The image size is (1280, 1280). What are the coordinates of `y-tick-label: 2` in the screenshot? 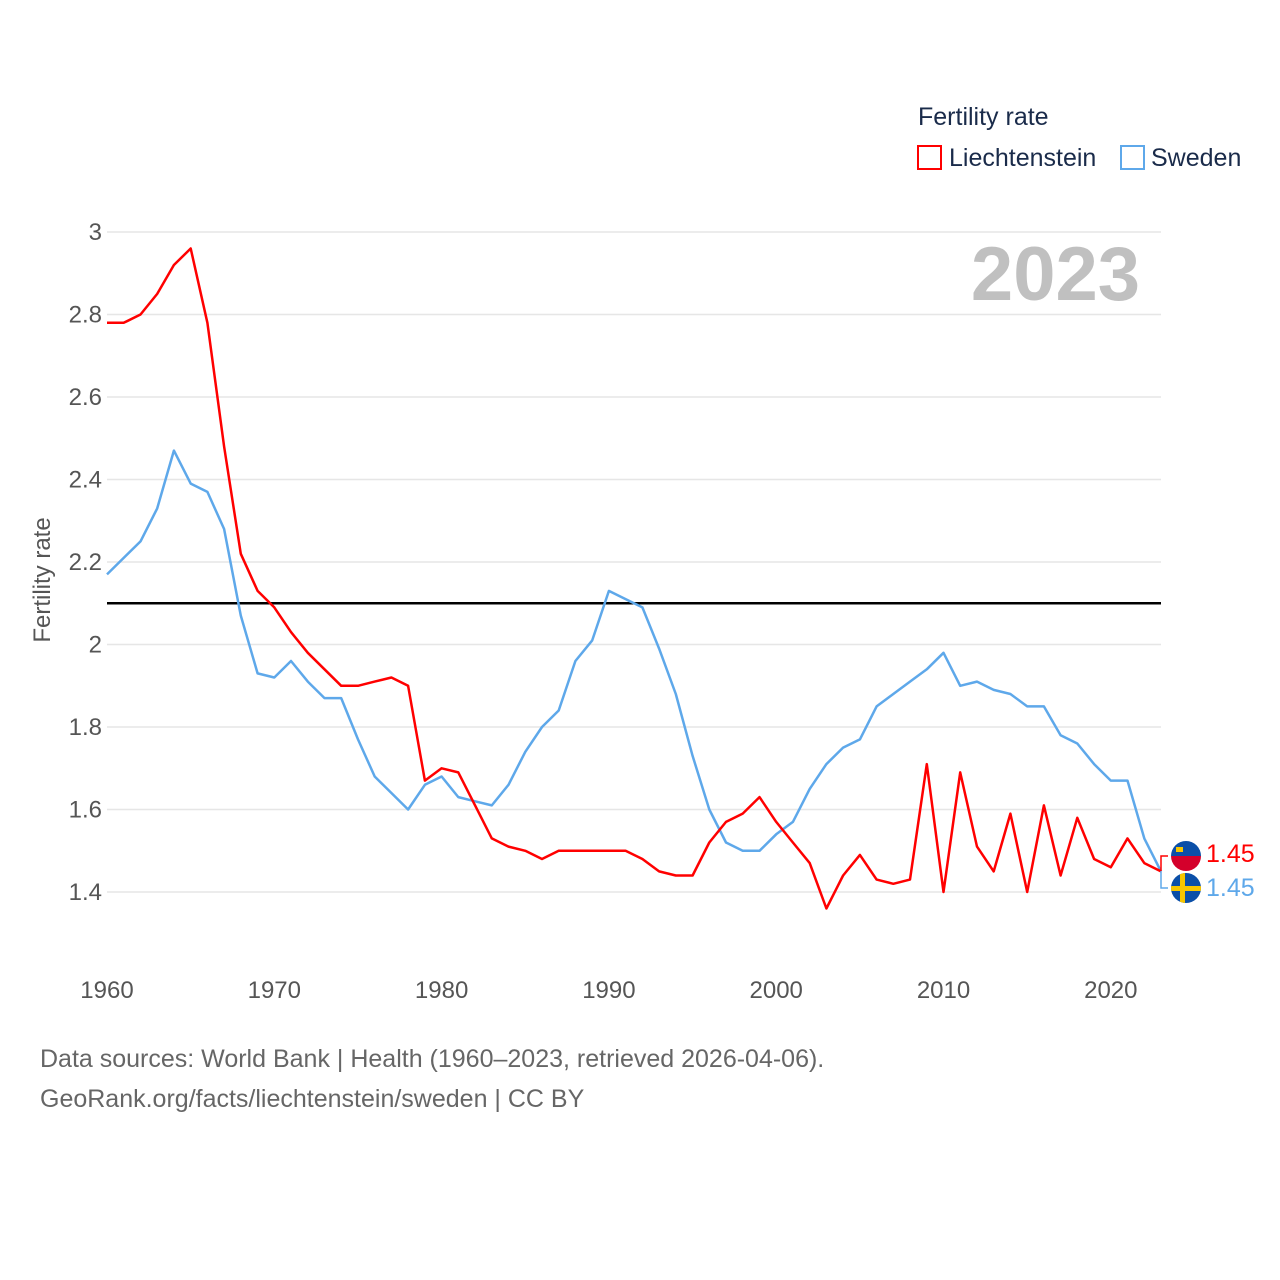 It's located at (95, 645).